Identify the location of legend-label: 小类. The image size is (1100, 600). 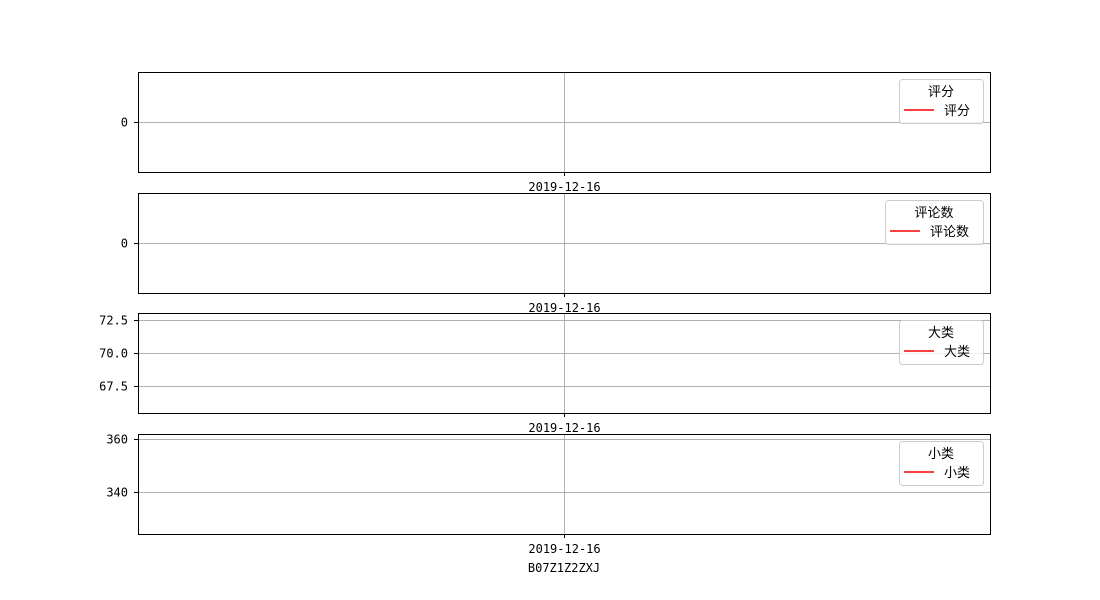
(957, 473).